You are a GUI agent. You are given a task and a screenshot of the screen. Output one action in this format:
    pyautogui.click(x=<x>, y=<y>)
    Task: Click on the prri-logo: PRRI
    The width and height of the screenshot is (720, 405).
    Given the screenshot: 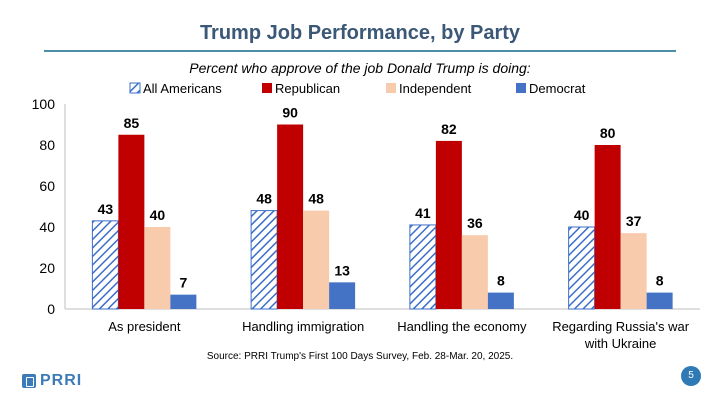 What is the action you would take?
    pyautogui.click(x=52, y=381)
    